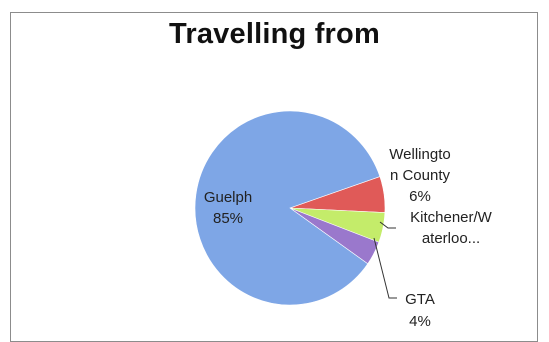 This screenshot has height=342, width=549. I want to click on data-label-guelph: Guelph 85%, so click(228, 208).